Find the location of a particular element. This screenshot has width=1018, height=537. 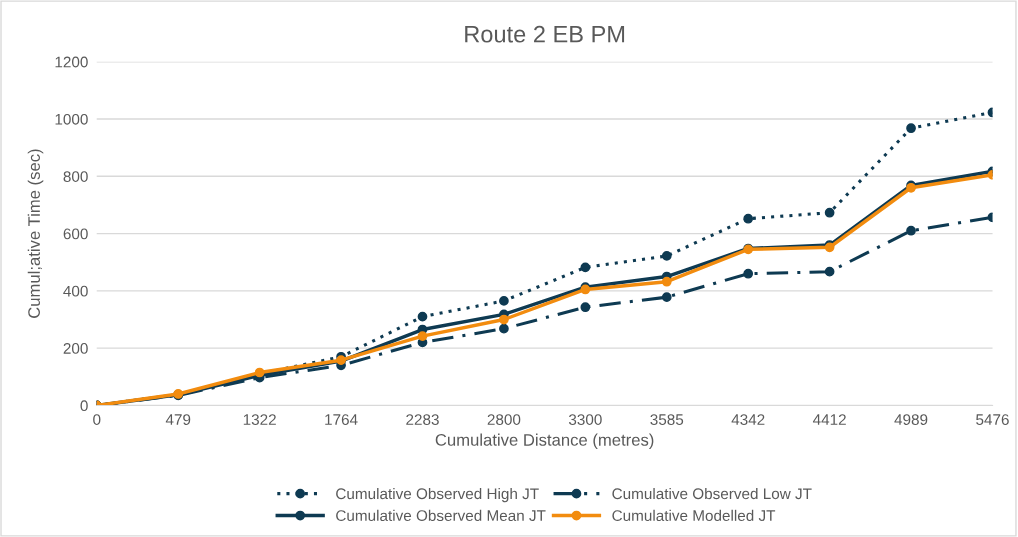

x-tick-label: 1764 is located at coordinates (341, 419).